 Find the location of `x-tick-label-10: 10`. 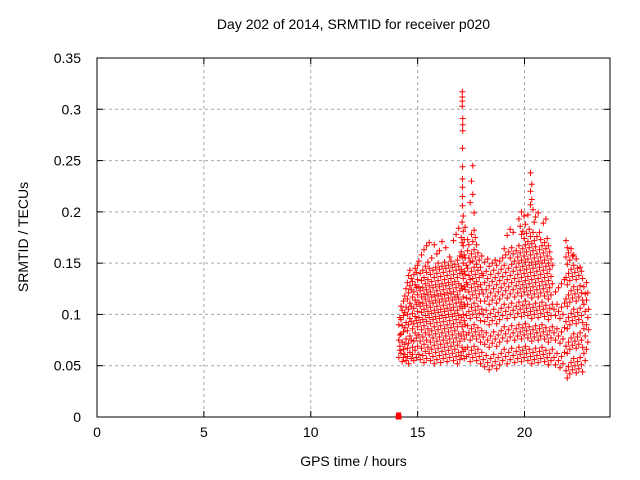

x-tick-label-10: 10 is located at coordinates (311, 432).